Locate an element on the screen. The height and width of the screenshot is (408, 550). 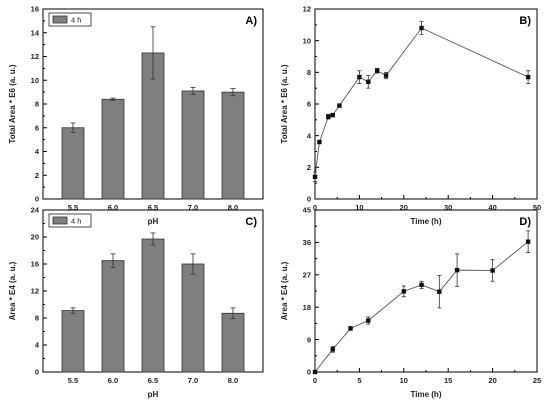
panel-label: C) is located at coordinates (251, 222).